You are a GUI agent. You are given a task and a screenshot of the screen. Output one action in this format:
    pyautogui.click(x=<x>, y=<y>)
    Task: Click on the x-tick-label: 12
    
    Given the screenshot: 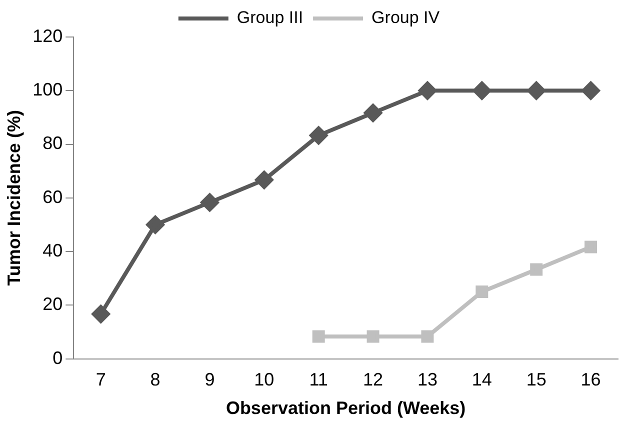 What is the action you would take?
    pyautogui.click(x=373, y=380)
    